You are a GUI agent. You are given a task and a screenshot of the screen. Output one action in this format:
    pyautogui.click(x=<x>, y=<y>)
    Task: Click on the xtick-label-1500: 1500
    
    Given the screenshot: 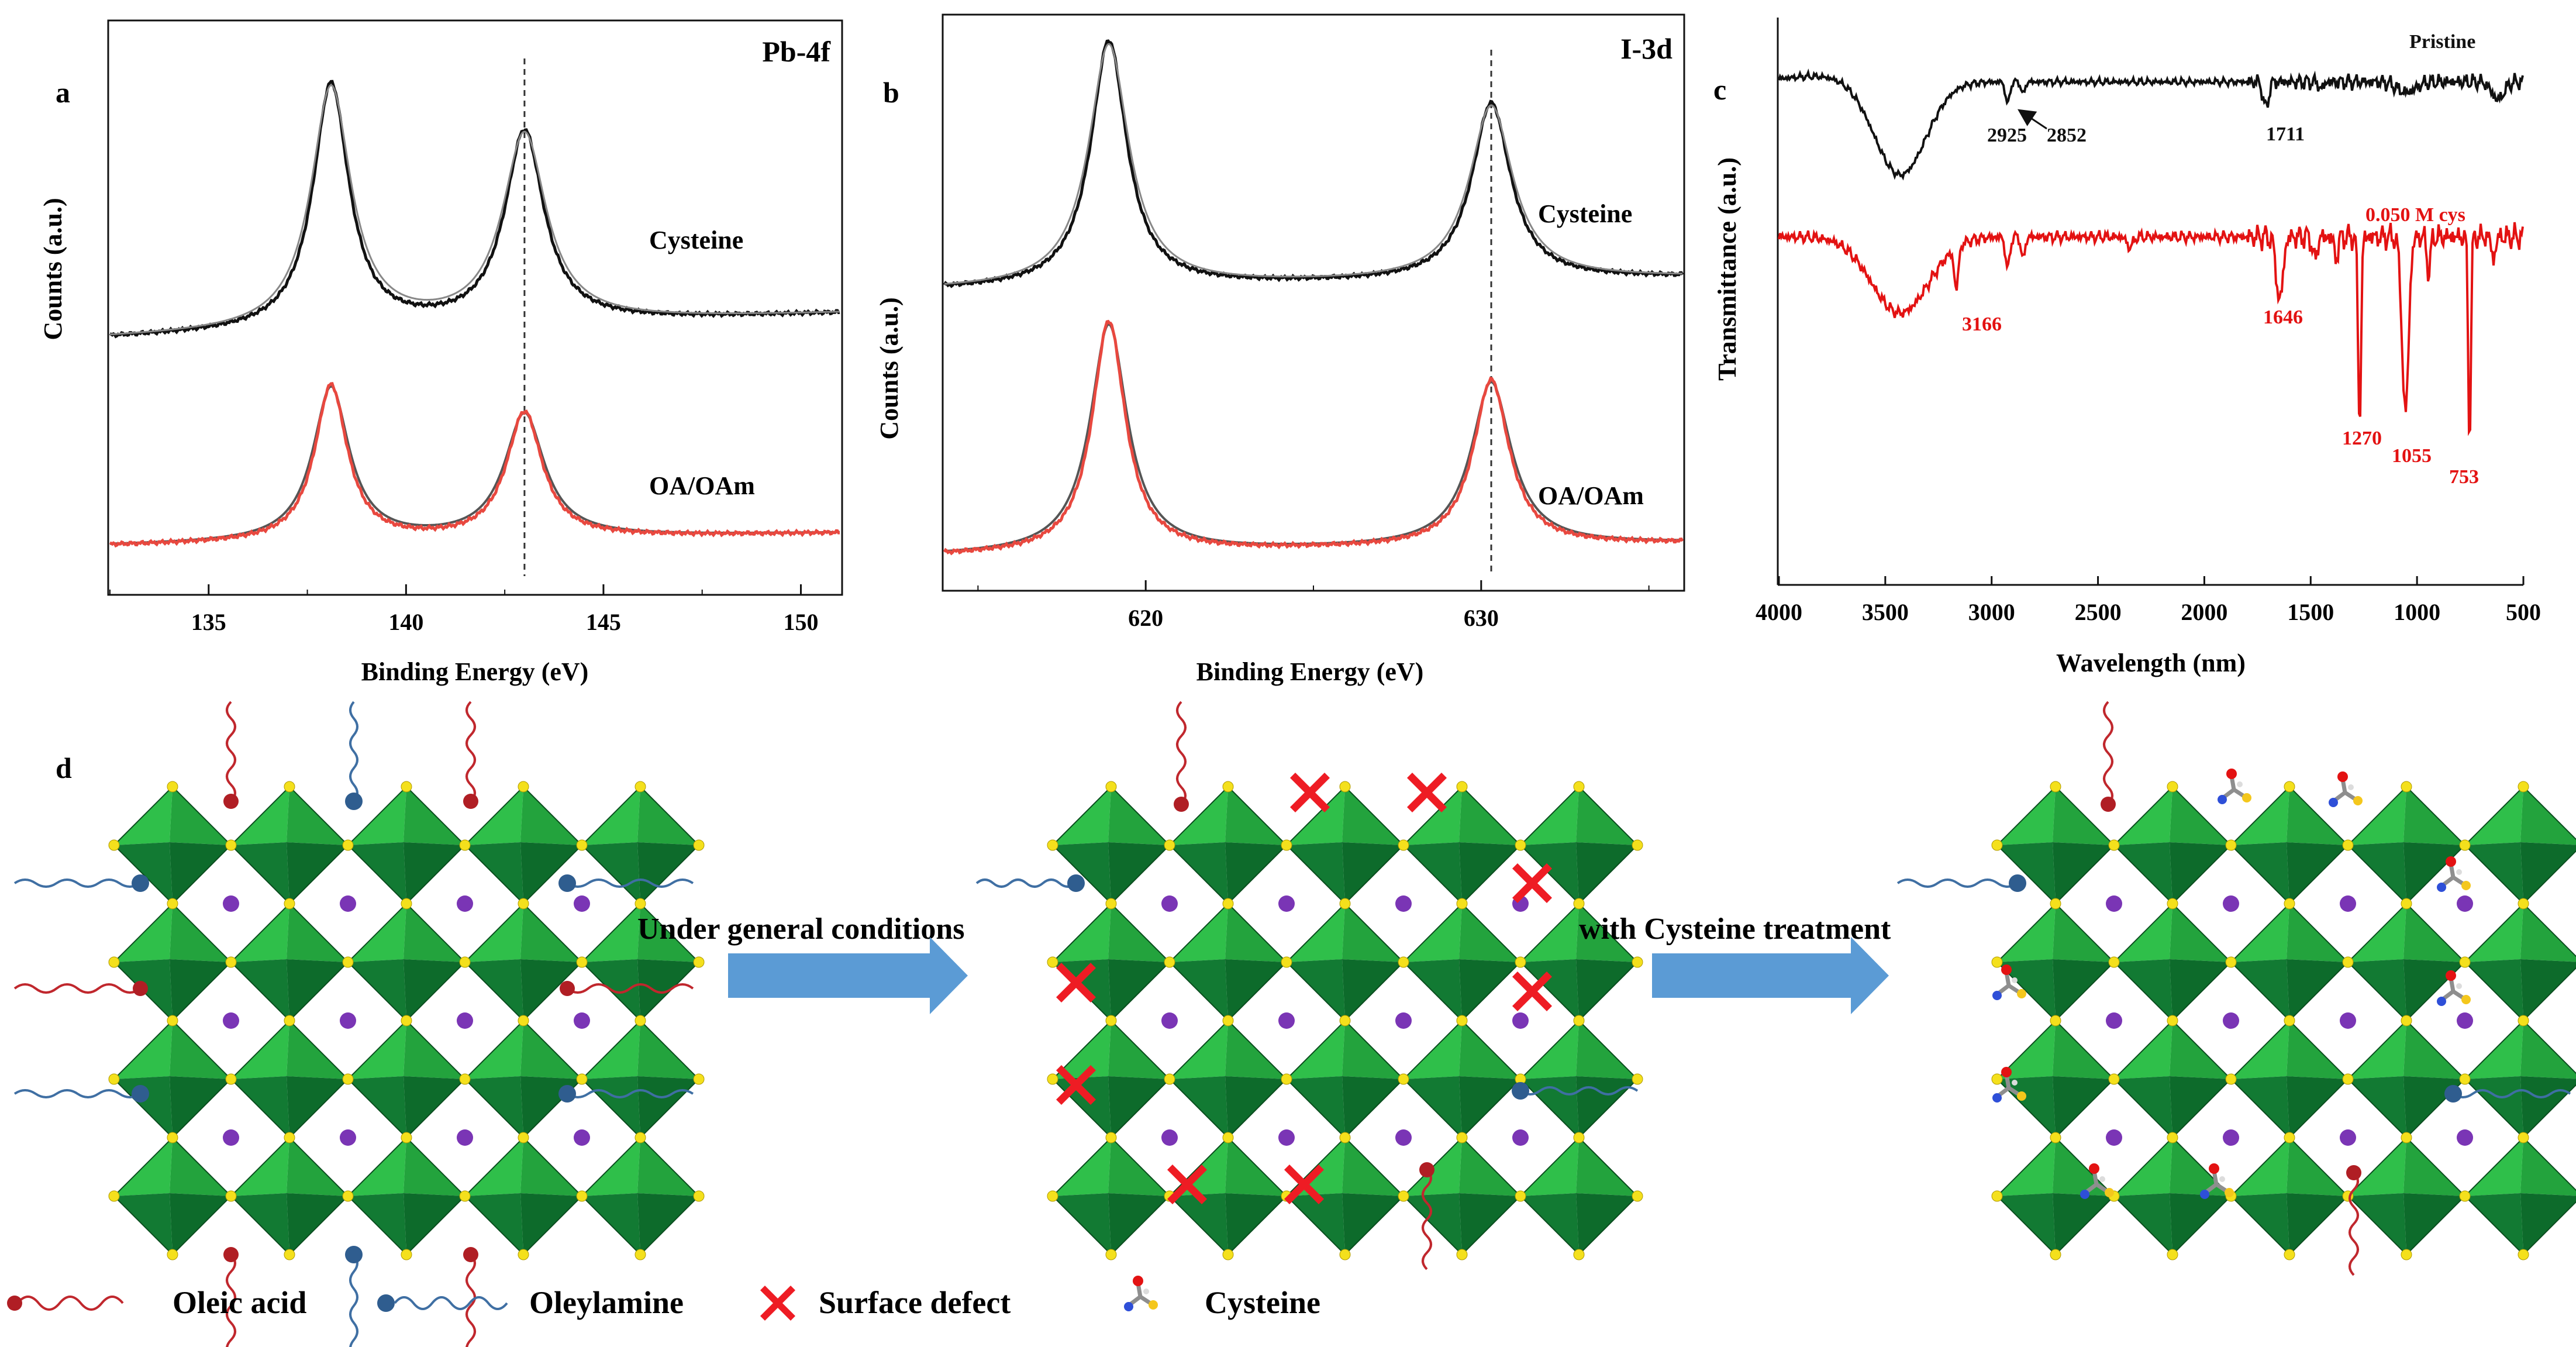 What is the action you would take?
    pyautogui.click(x=2310, y=612)
    